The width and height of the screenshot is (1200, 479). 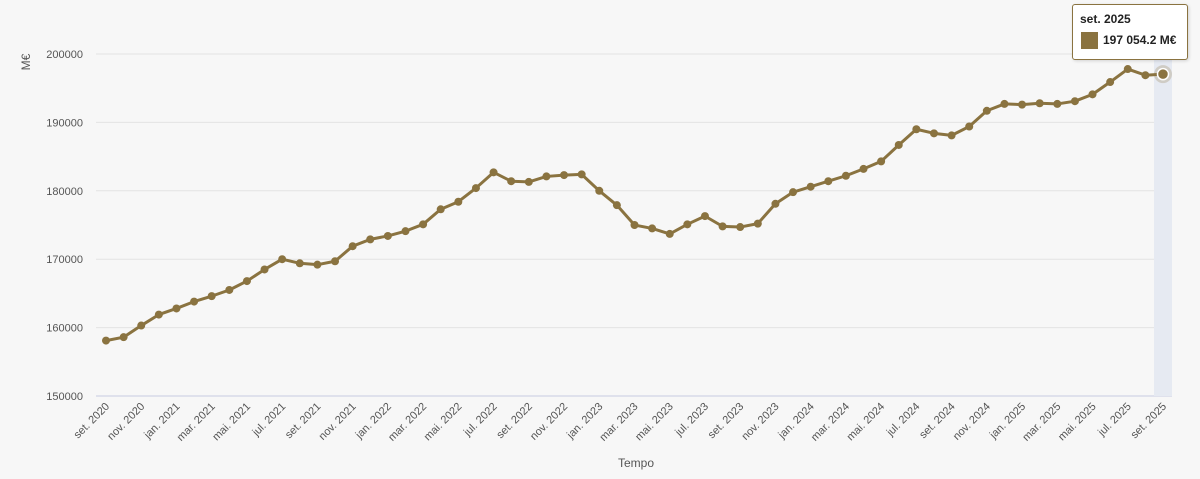 What do you see at coordinates (407, 422) in the screenshot?
I see `x-tick-label: mar. 2022` at bounding box center [407, 422].